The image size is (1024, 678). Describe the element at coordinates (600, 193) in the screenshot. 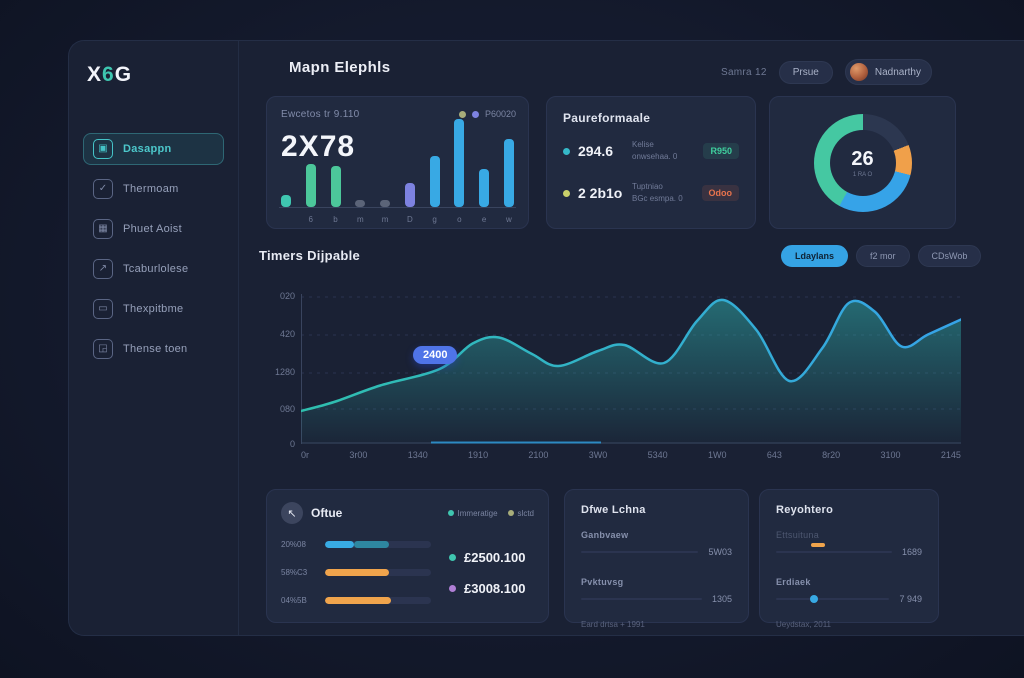

I see `performance-value: 2 2b1o` at that location.